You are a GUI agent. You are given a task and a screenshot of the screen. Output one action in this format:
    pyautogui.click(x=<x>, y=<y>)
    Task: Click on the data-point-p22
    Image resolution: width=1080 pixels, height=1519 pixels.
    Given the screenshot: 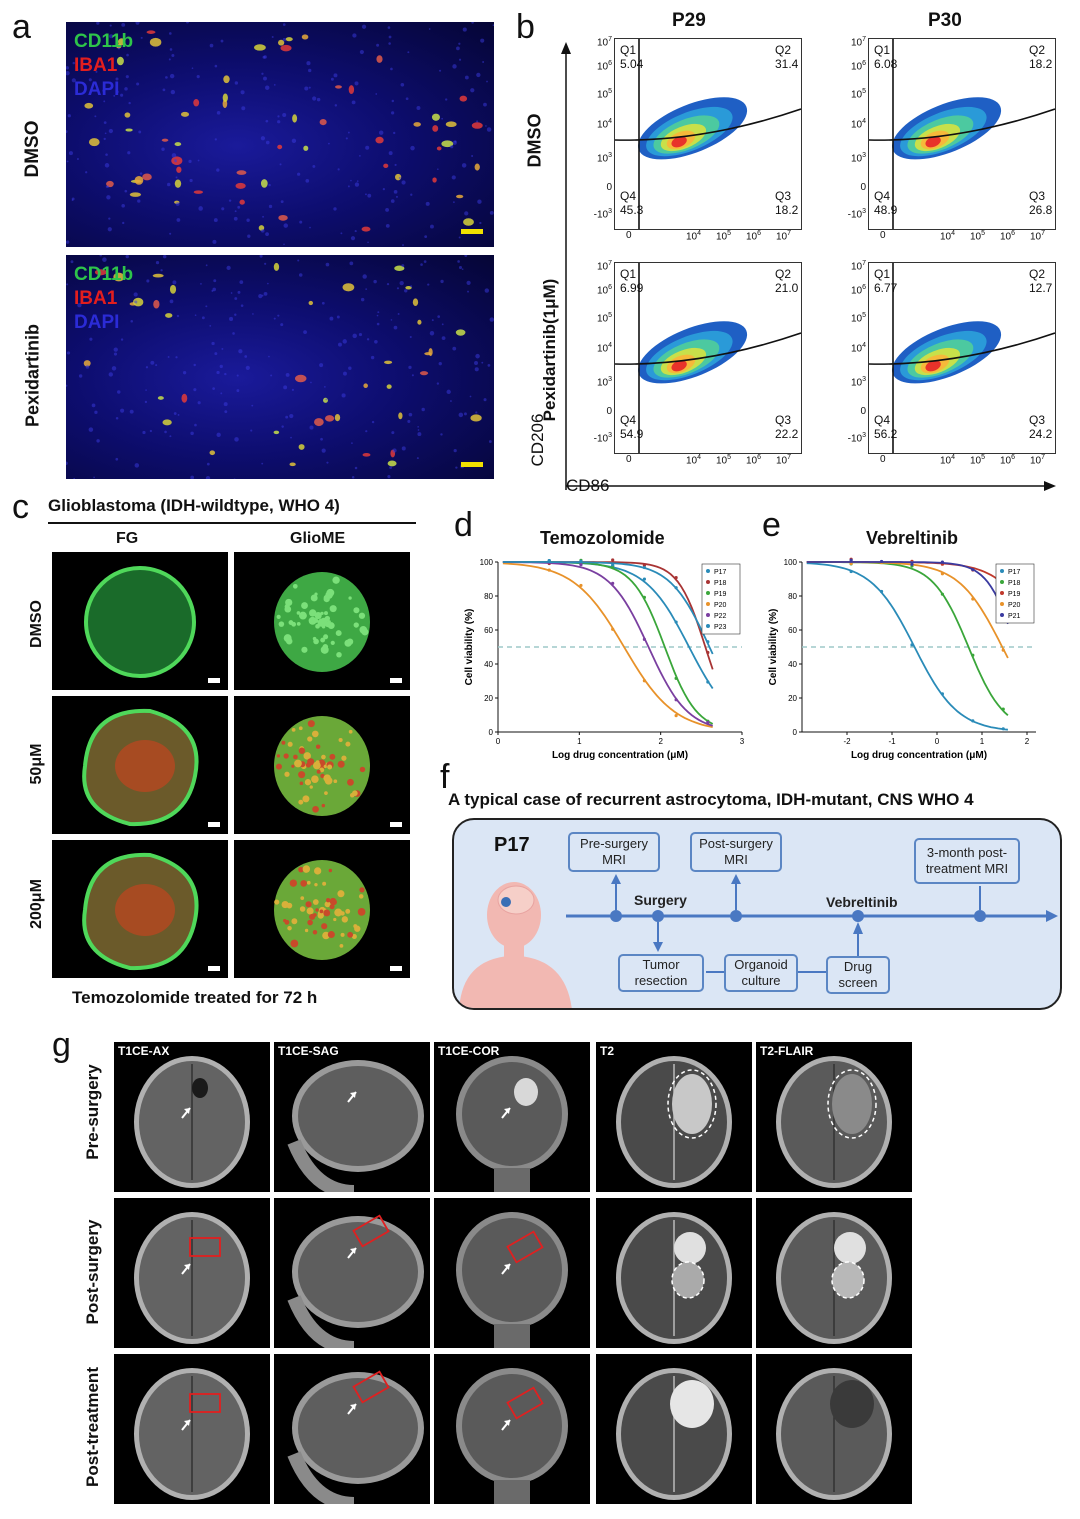 What is the action you would take?
    pyautogui.click(x=581, y=564)
    